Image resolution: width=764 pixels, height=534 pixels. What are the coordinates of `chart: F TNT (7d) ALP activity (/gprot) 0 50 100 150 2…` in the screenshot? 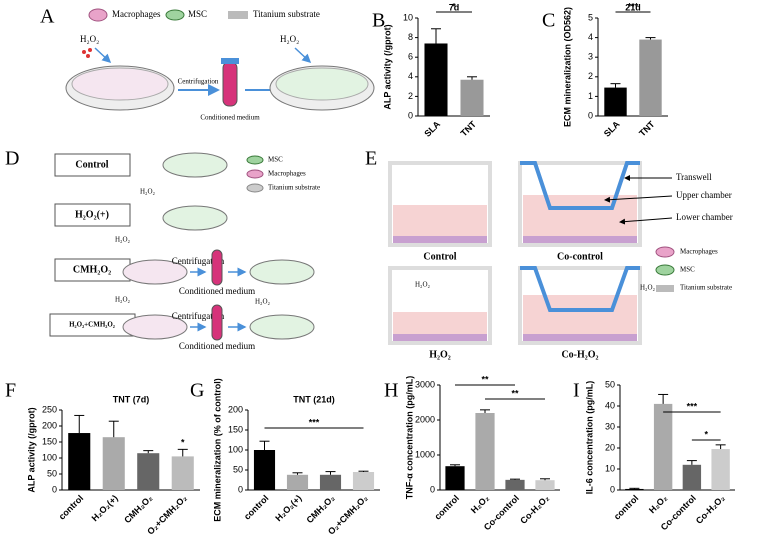 It's located at (102, 457).